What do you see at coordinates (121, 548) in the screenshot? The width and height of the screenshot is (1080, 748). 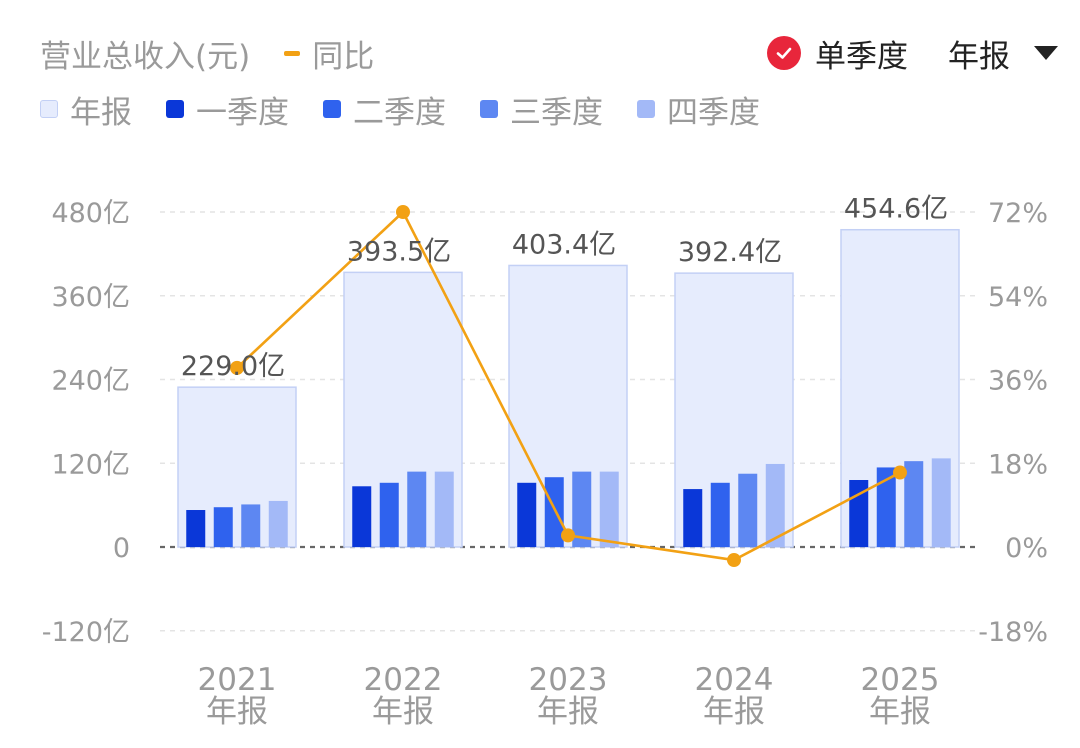 I see `y-tick-label-left: 0` at bounding box center [121, 548].